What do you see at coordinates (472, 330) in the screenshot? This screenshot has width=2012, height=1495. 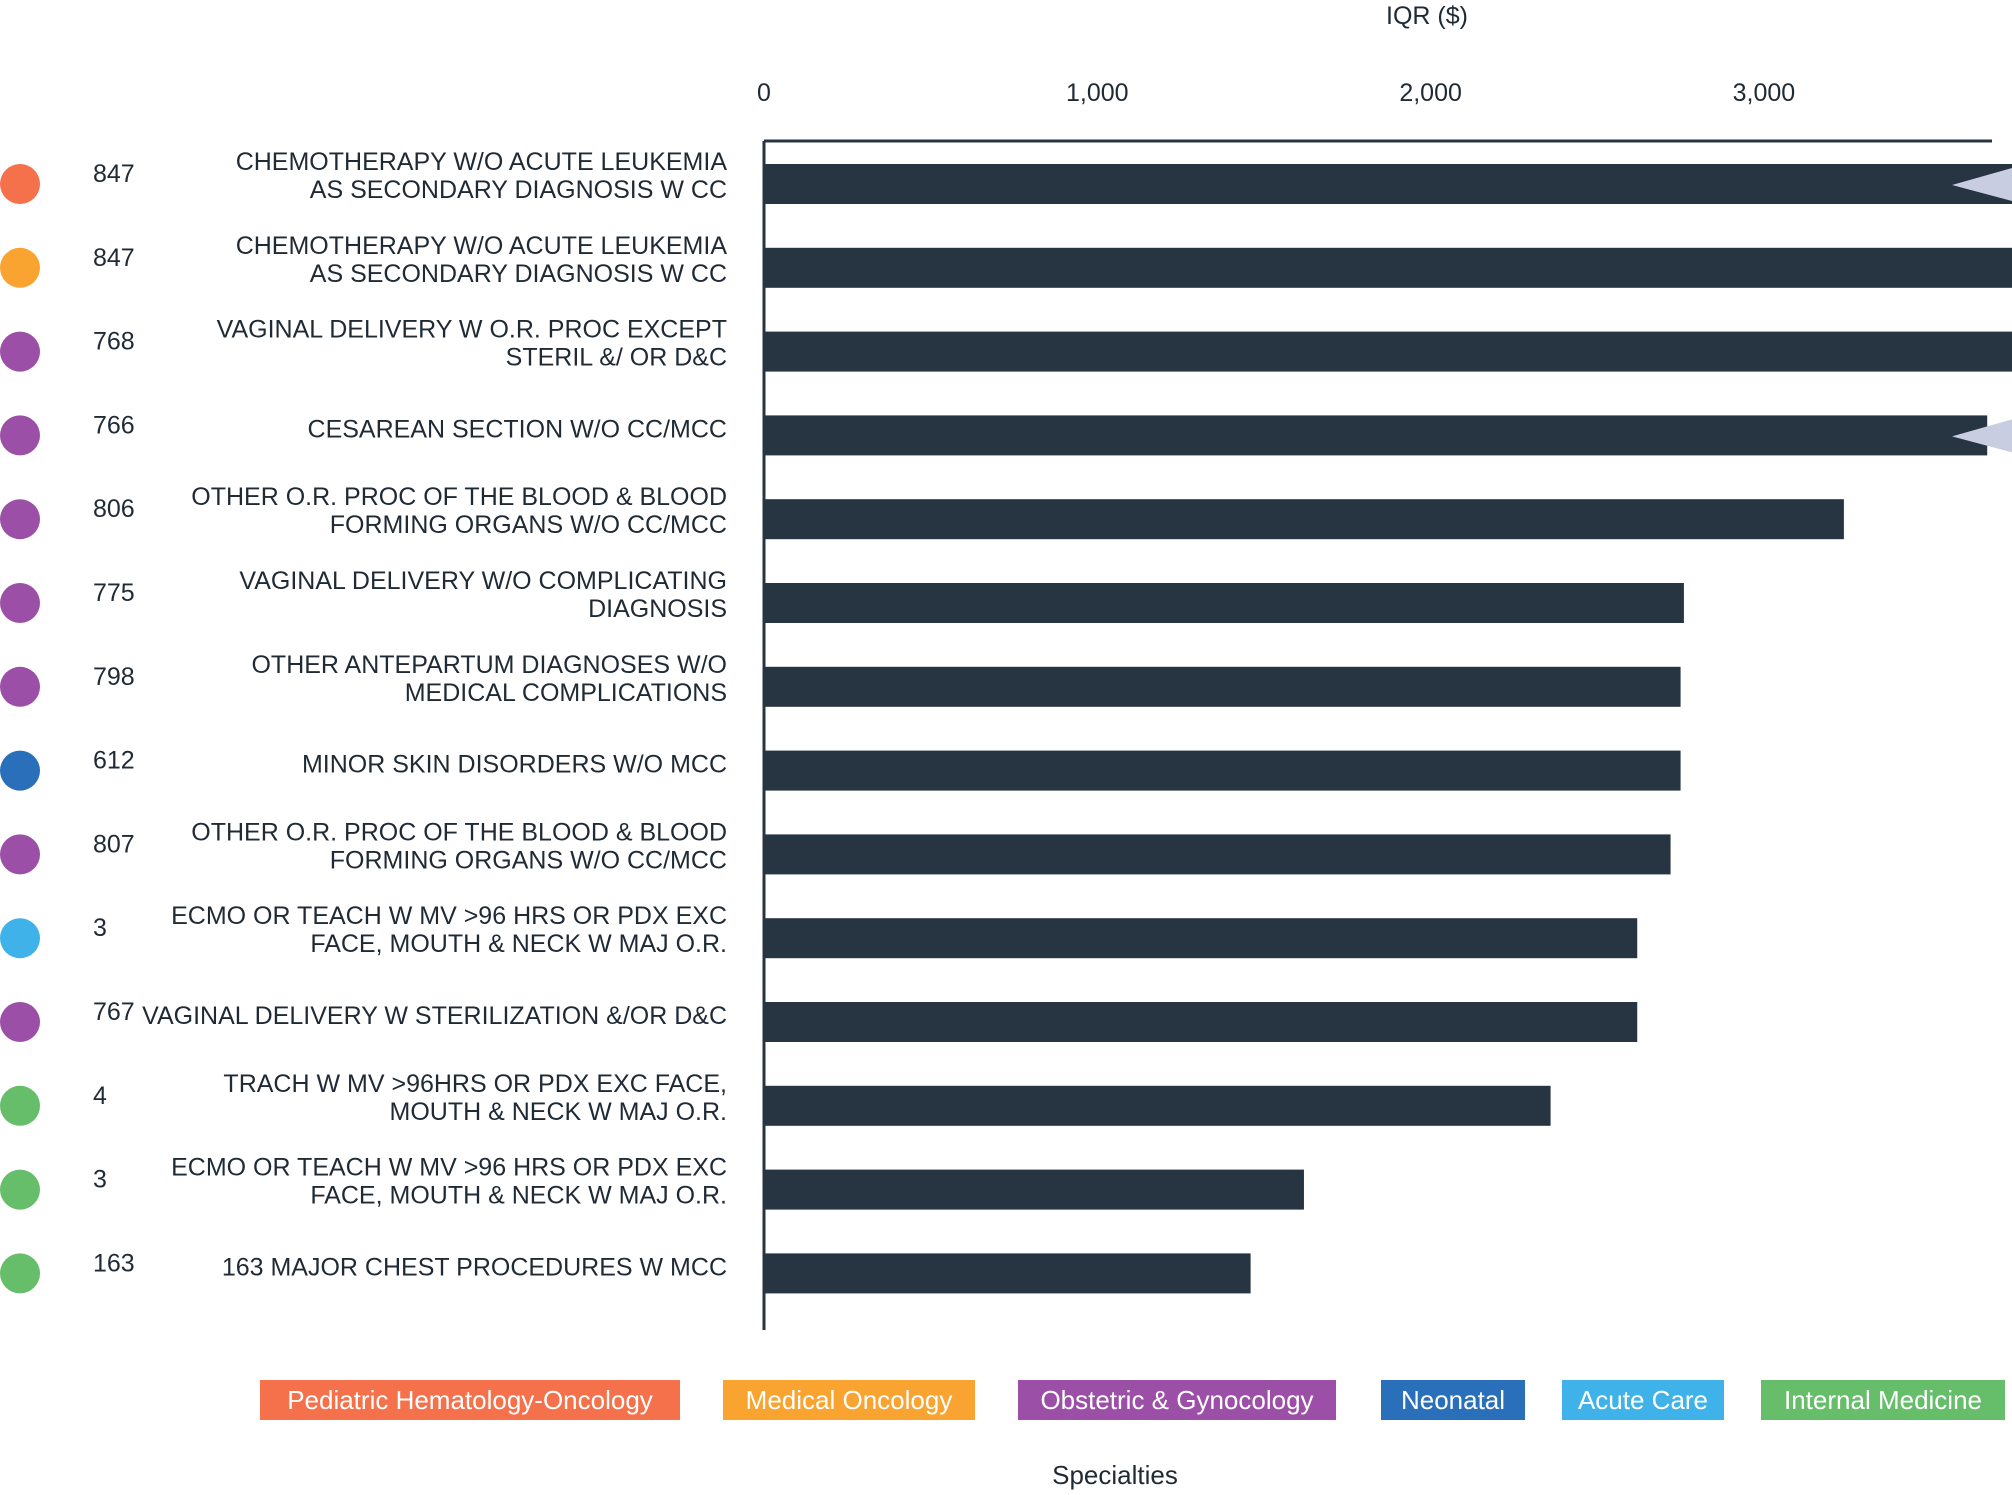 I see `drg-description-label: VAGINAL DELIVERY W O.R. PROC EXCEPT` at bounding box center [472, 330].